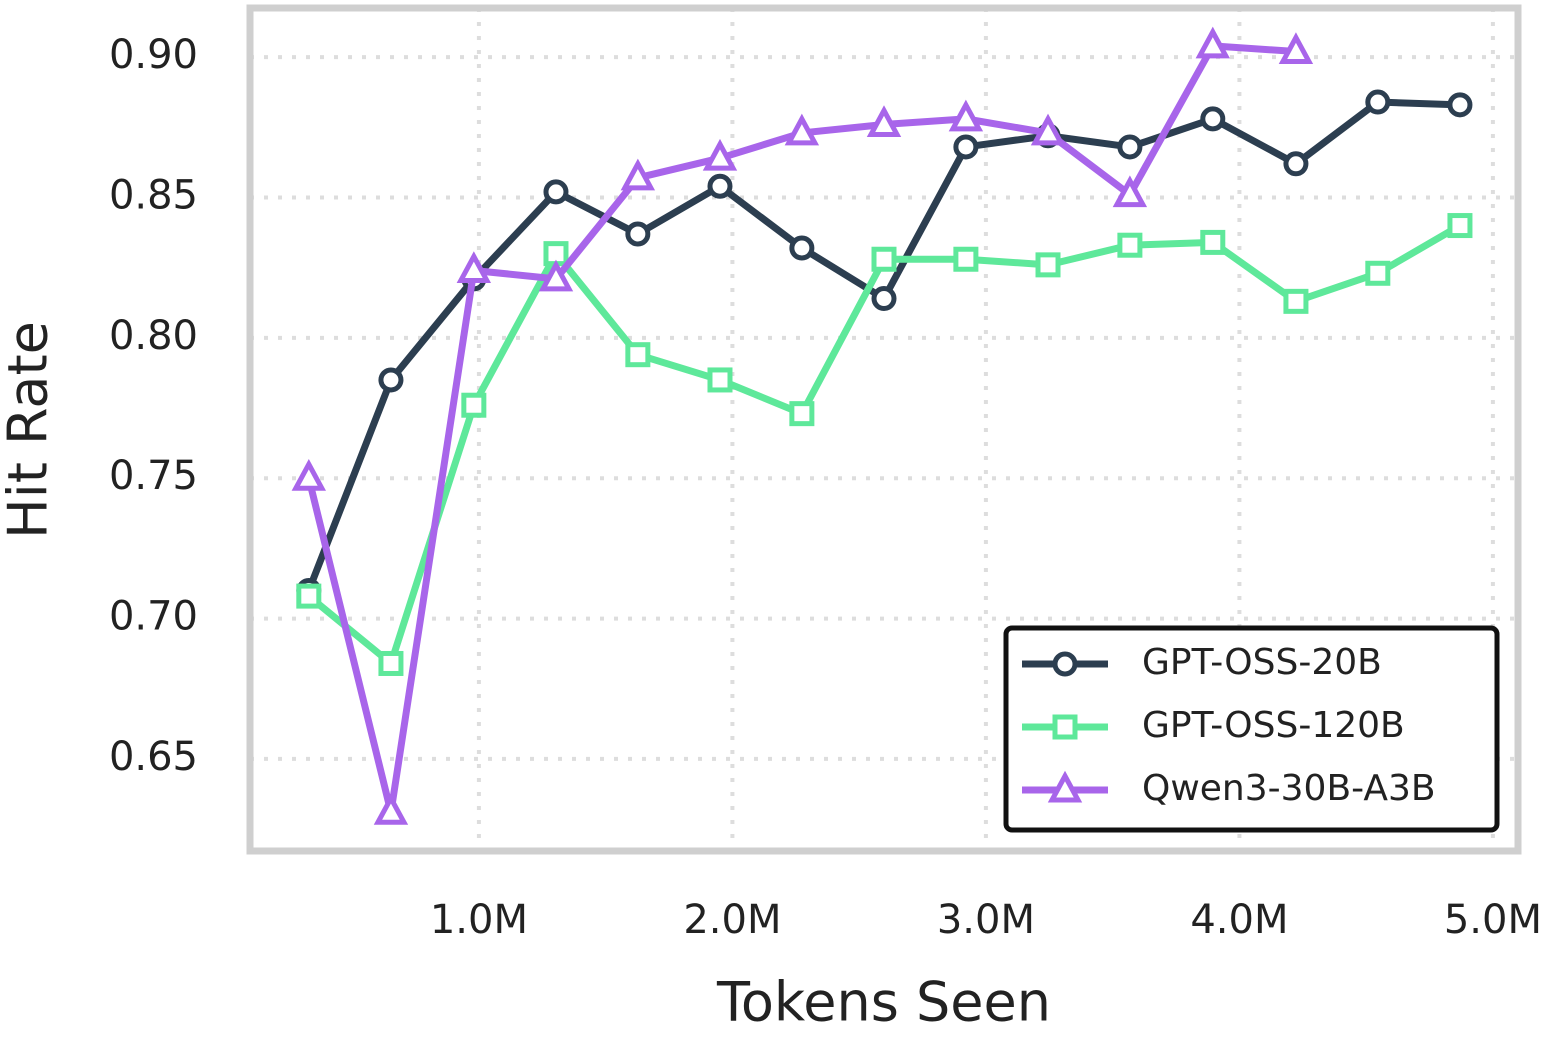 The height and width of the screenshot is (1048, 1554). Describe the element at coordinates (153, 195) in the screenshot. I see `y-tick-label: 0.85` at that location.